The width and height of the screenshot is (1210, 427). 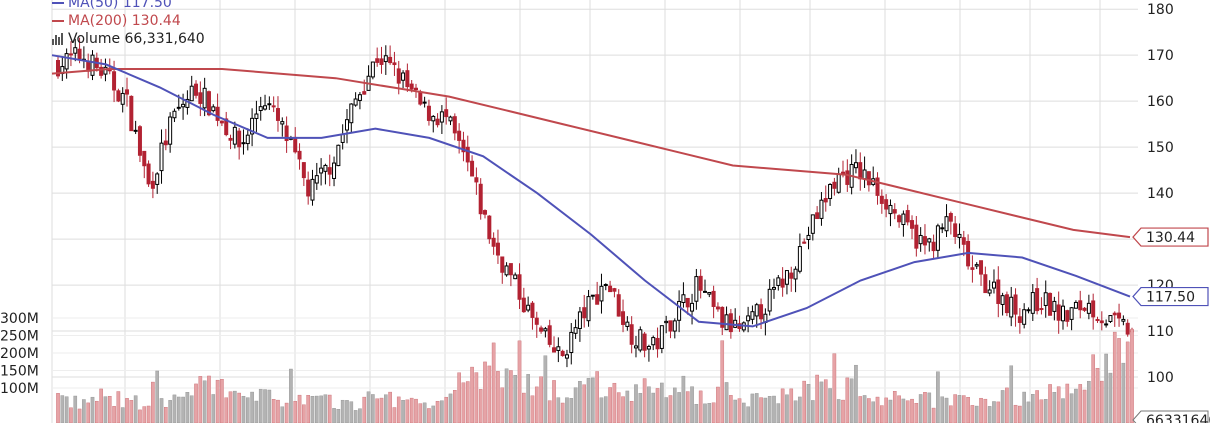 I want to click on legend-volume-label: Volume 66,331,640, so click(x=136, y=39).